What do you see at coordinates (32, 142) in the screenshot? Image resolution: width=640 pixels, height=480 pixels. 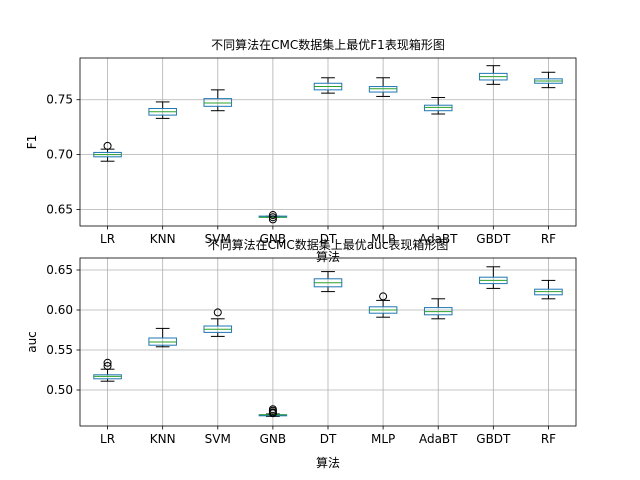 I see `f1-y-axis-label: F1` at bounding box center [32, 142].